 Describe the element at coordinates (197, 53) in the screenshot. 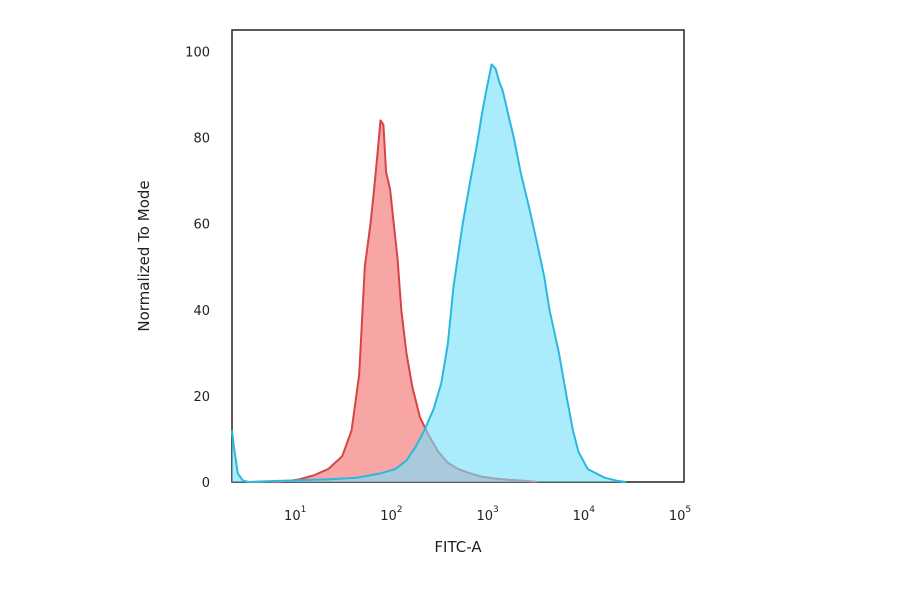

I see `y-tick-label: 100` at that location.